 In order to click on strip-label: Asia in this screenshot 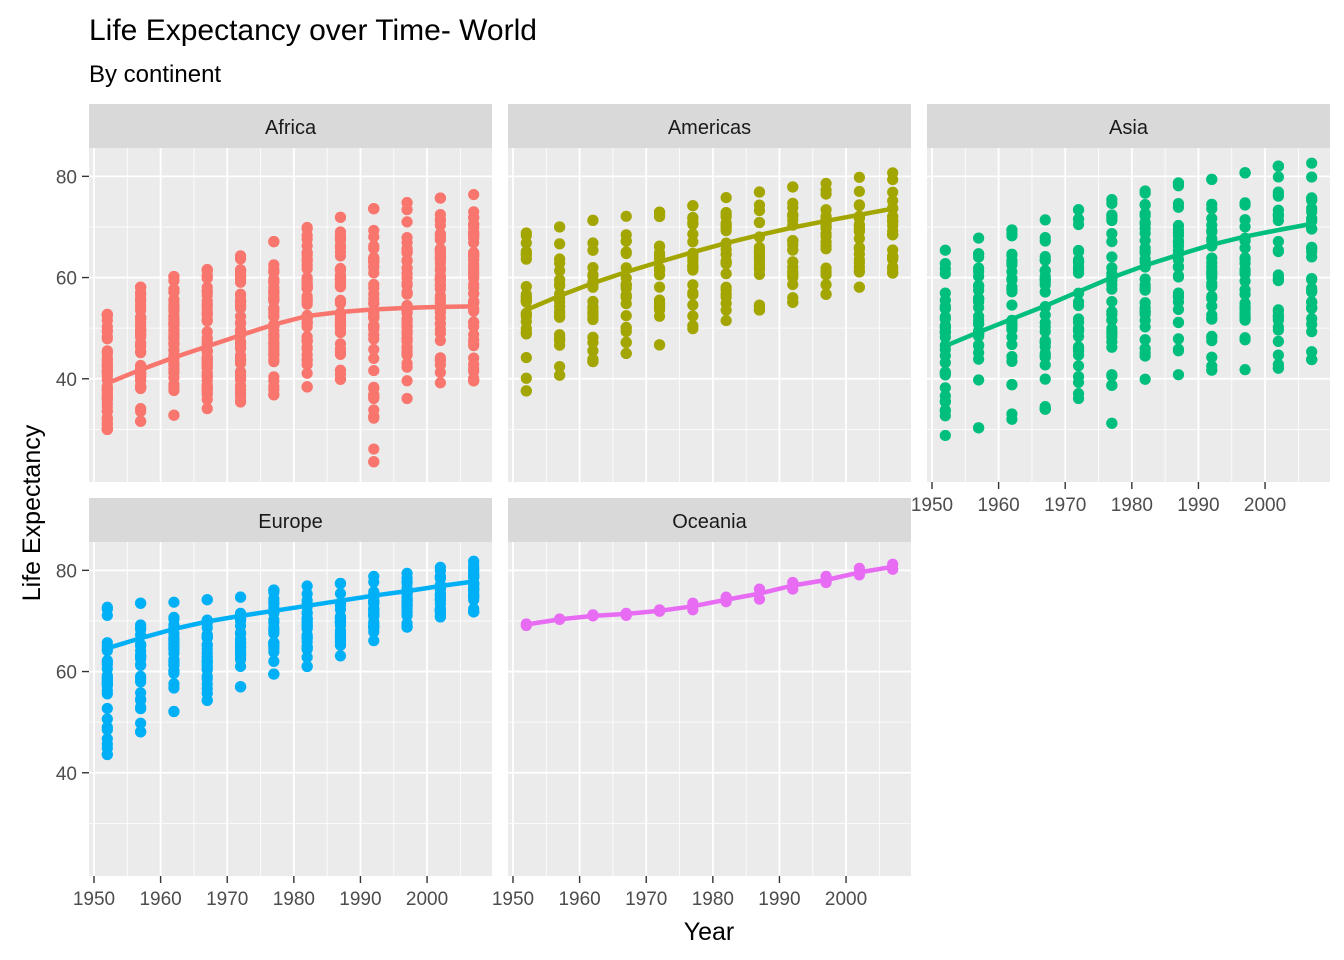, I will do `click(1129, 128)`.